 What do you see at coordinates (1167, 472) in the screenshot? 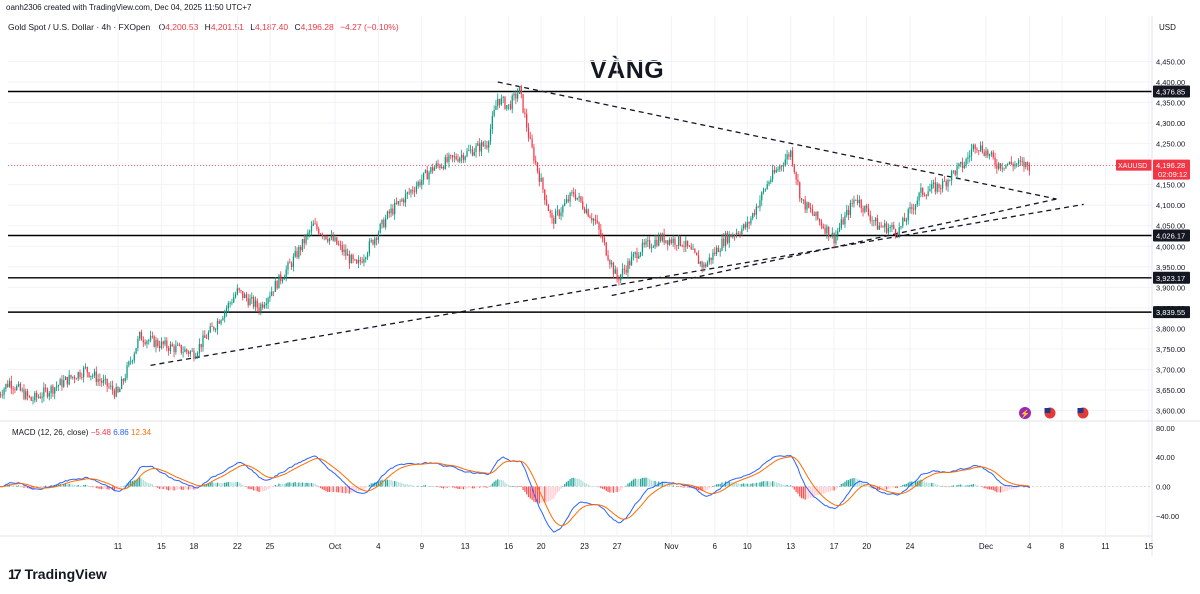
I see `macd-axis: 80.00 40.00 0.00 −40.00` at bounding box center [1167, 472].